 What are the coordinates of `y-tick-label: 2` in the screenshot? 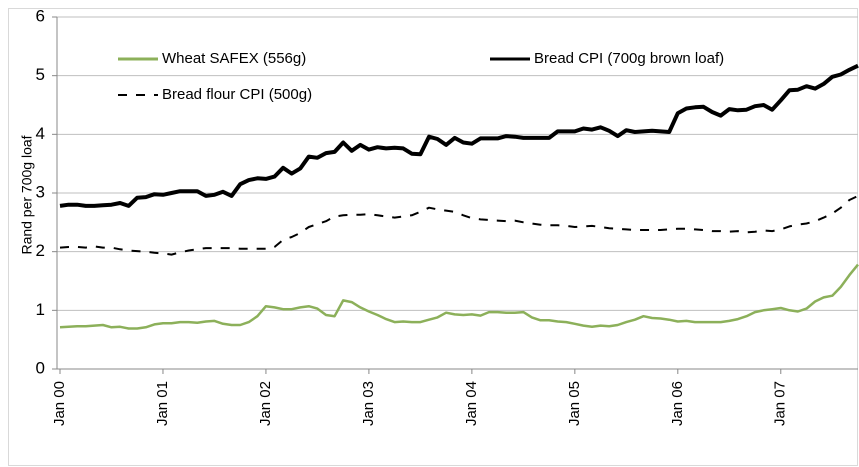 It's located at (40, 250).